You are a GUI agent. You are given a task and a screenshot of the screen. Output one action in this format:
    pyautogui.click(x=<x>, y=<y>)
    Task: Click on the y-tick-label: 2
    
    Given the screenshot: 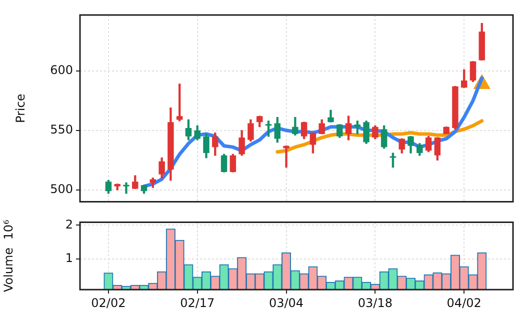 What is the action you would take?
    pyautogui.click(x=69, y=224)
    